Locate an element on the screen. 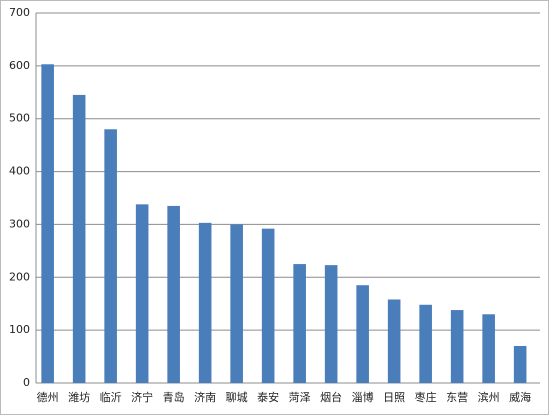 This screenshot has height=419, width=549. x-tick-label: 济宁 is located at coordinates (142, 397).